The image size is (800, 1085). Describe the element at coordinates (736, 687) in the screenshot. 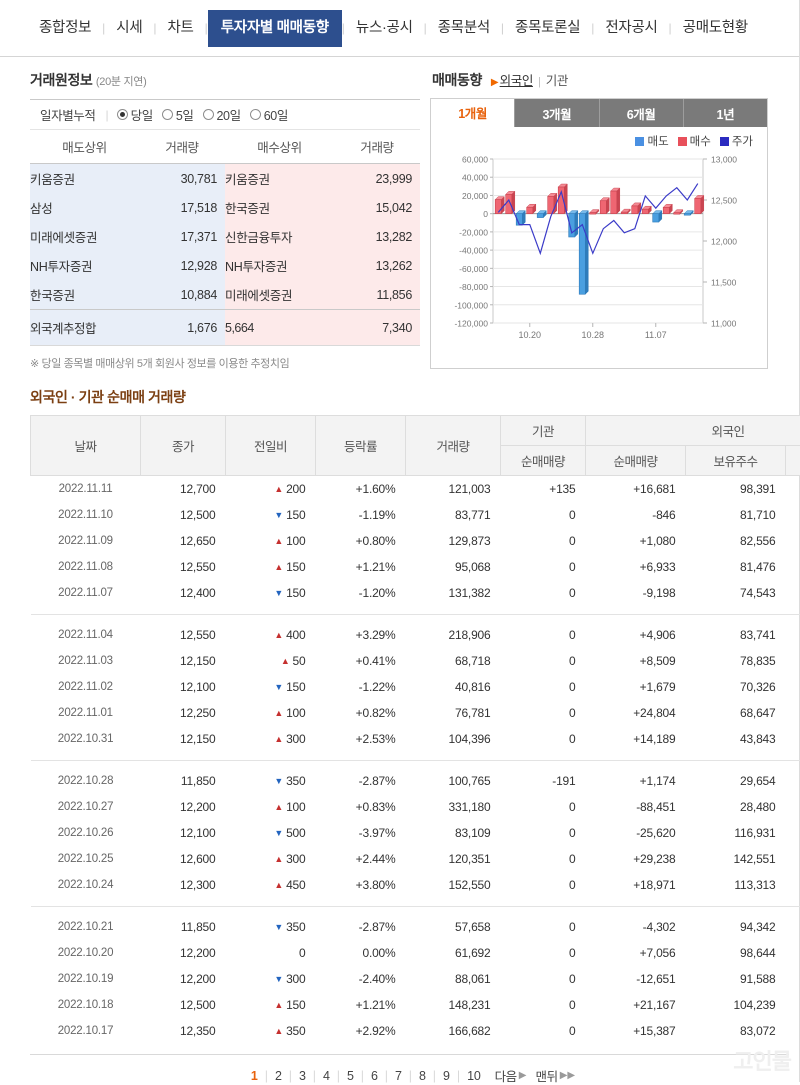

I see `cell-foreign-hold: 70,326` at that location.